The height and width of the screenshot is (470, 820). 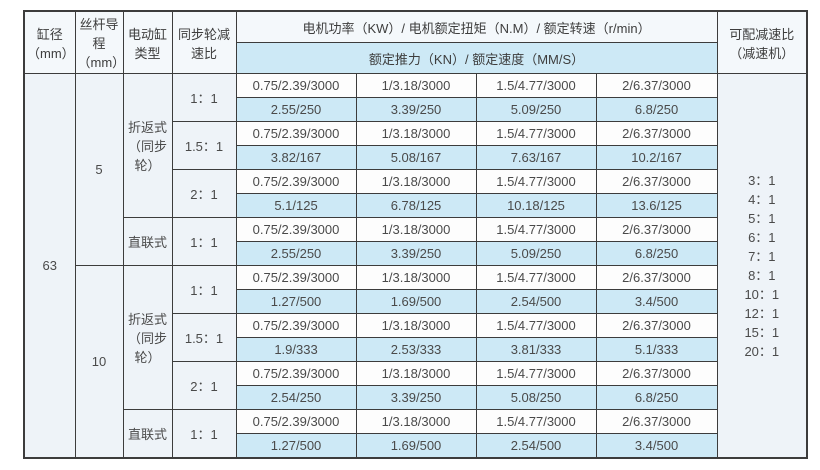 I want to click on header-thrust-spec: 额定推力（KN）/ 额定速度（MM/S）, so click(x=476, y=58).